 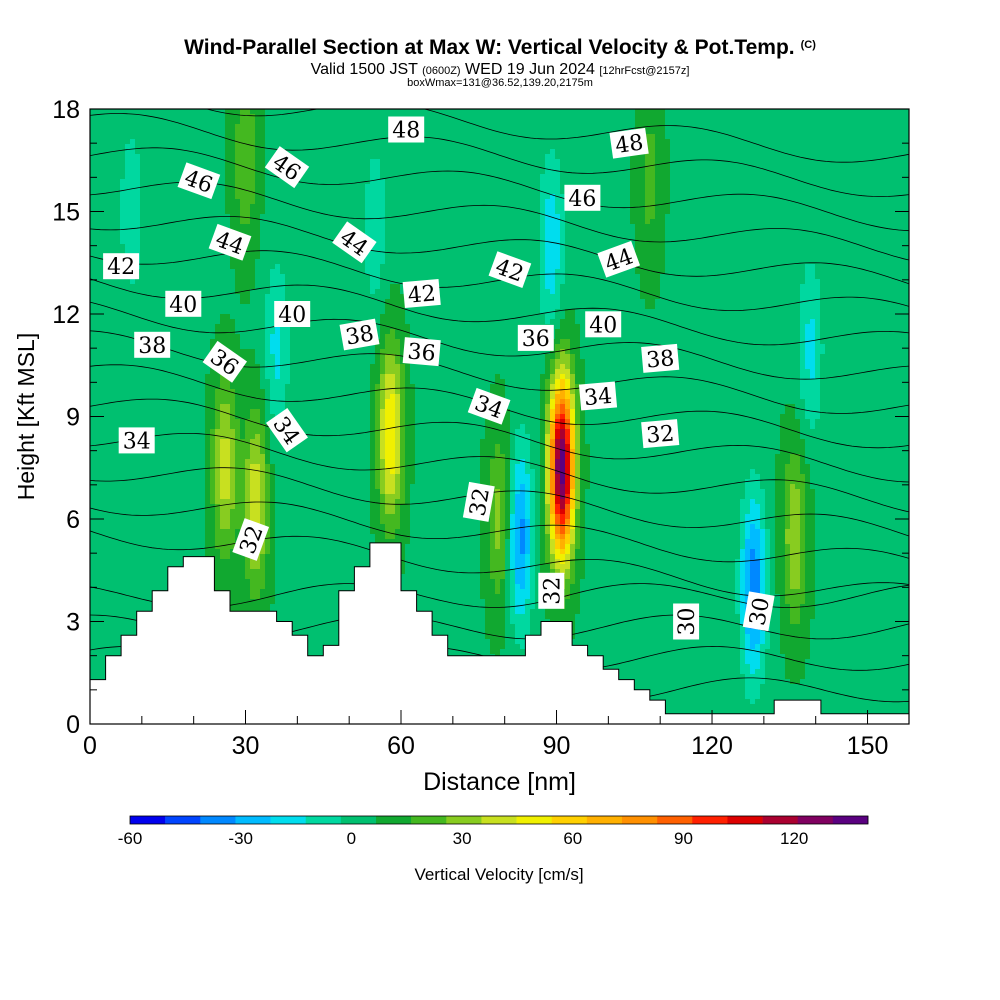 I want to click on y-tick-label: 12, so click(x=66, y=315).